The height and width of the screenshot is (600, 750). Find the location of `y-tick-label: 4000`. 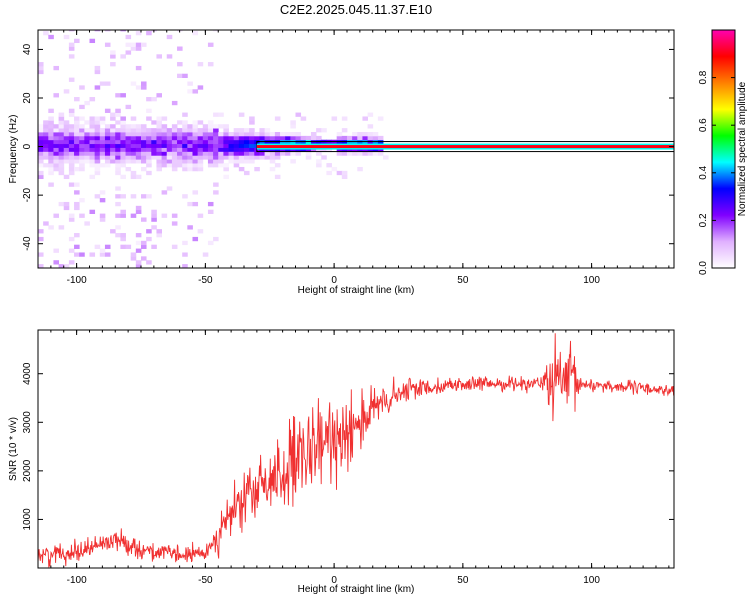

y-tick-label: 4000 is located at coordinates (27, 373).